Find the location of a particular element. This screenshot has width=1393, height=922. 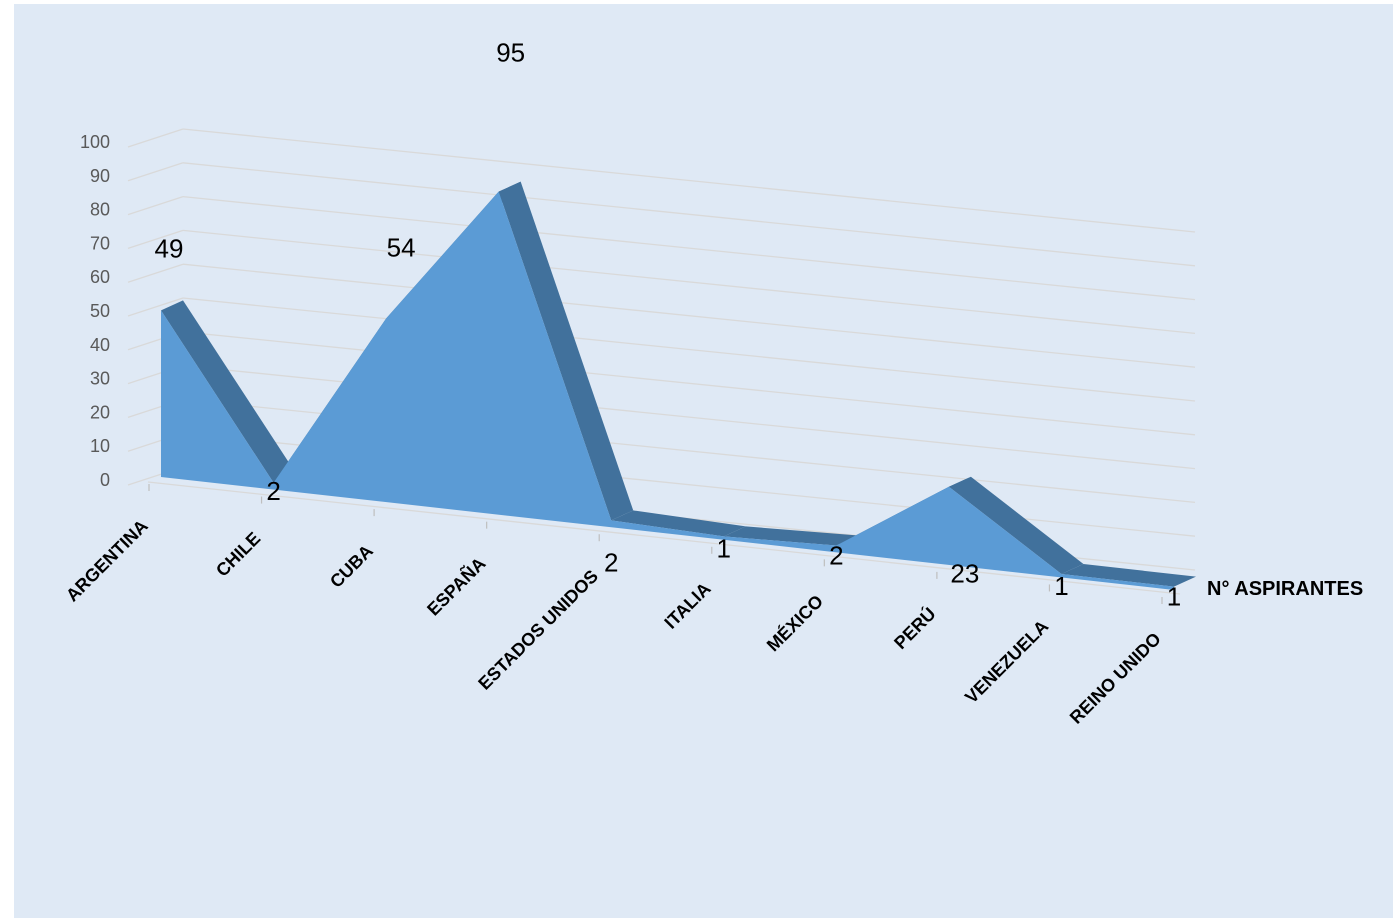

x-tick-label: ESPAÑA is located at coordinates (456, 586).